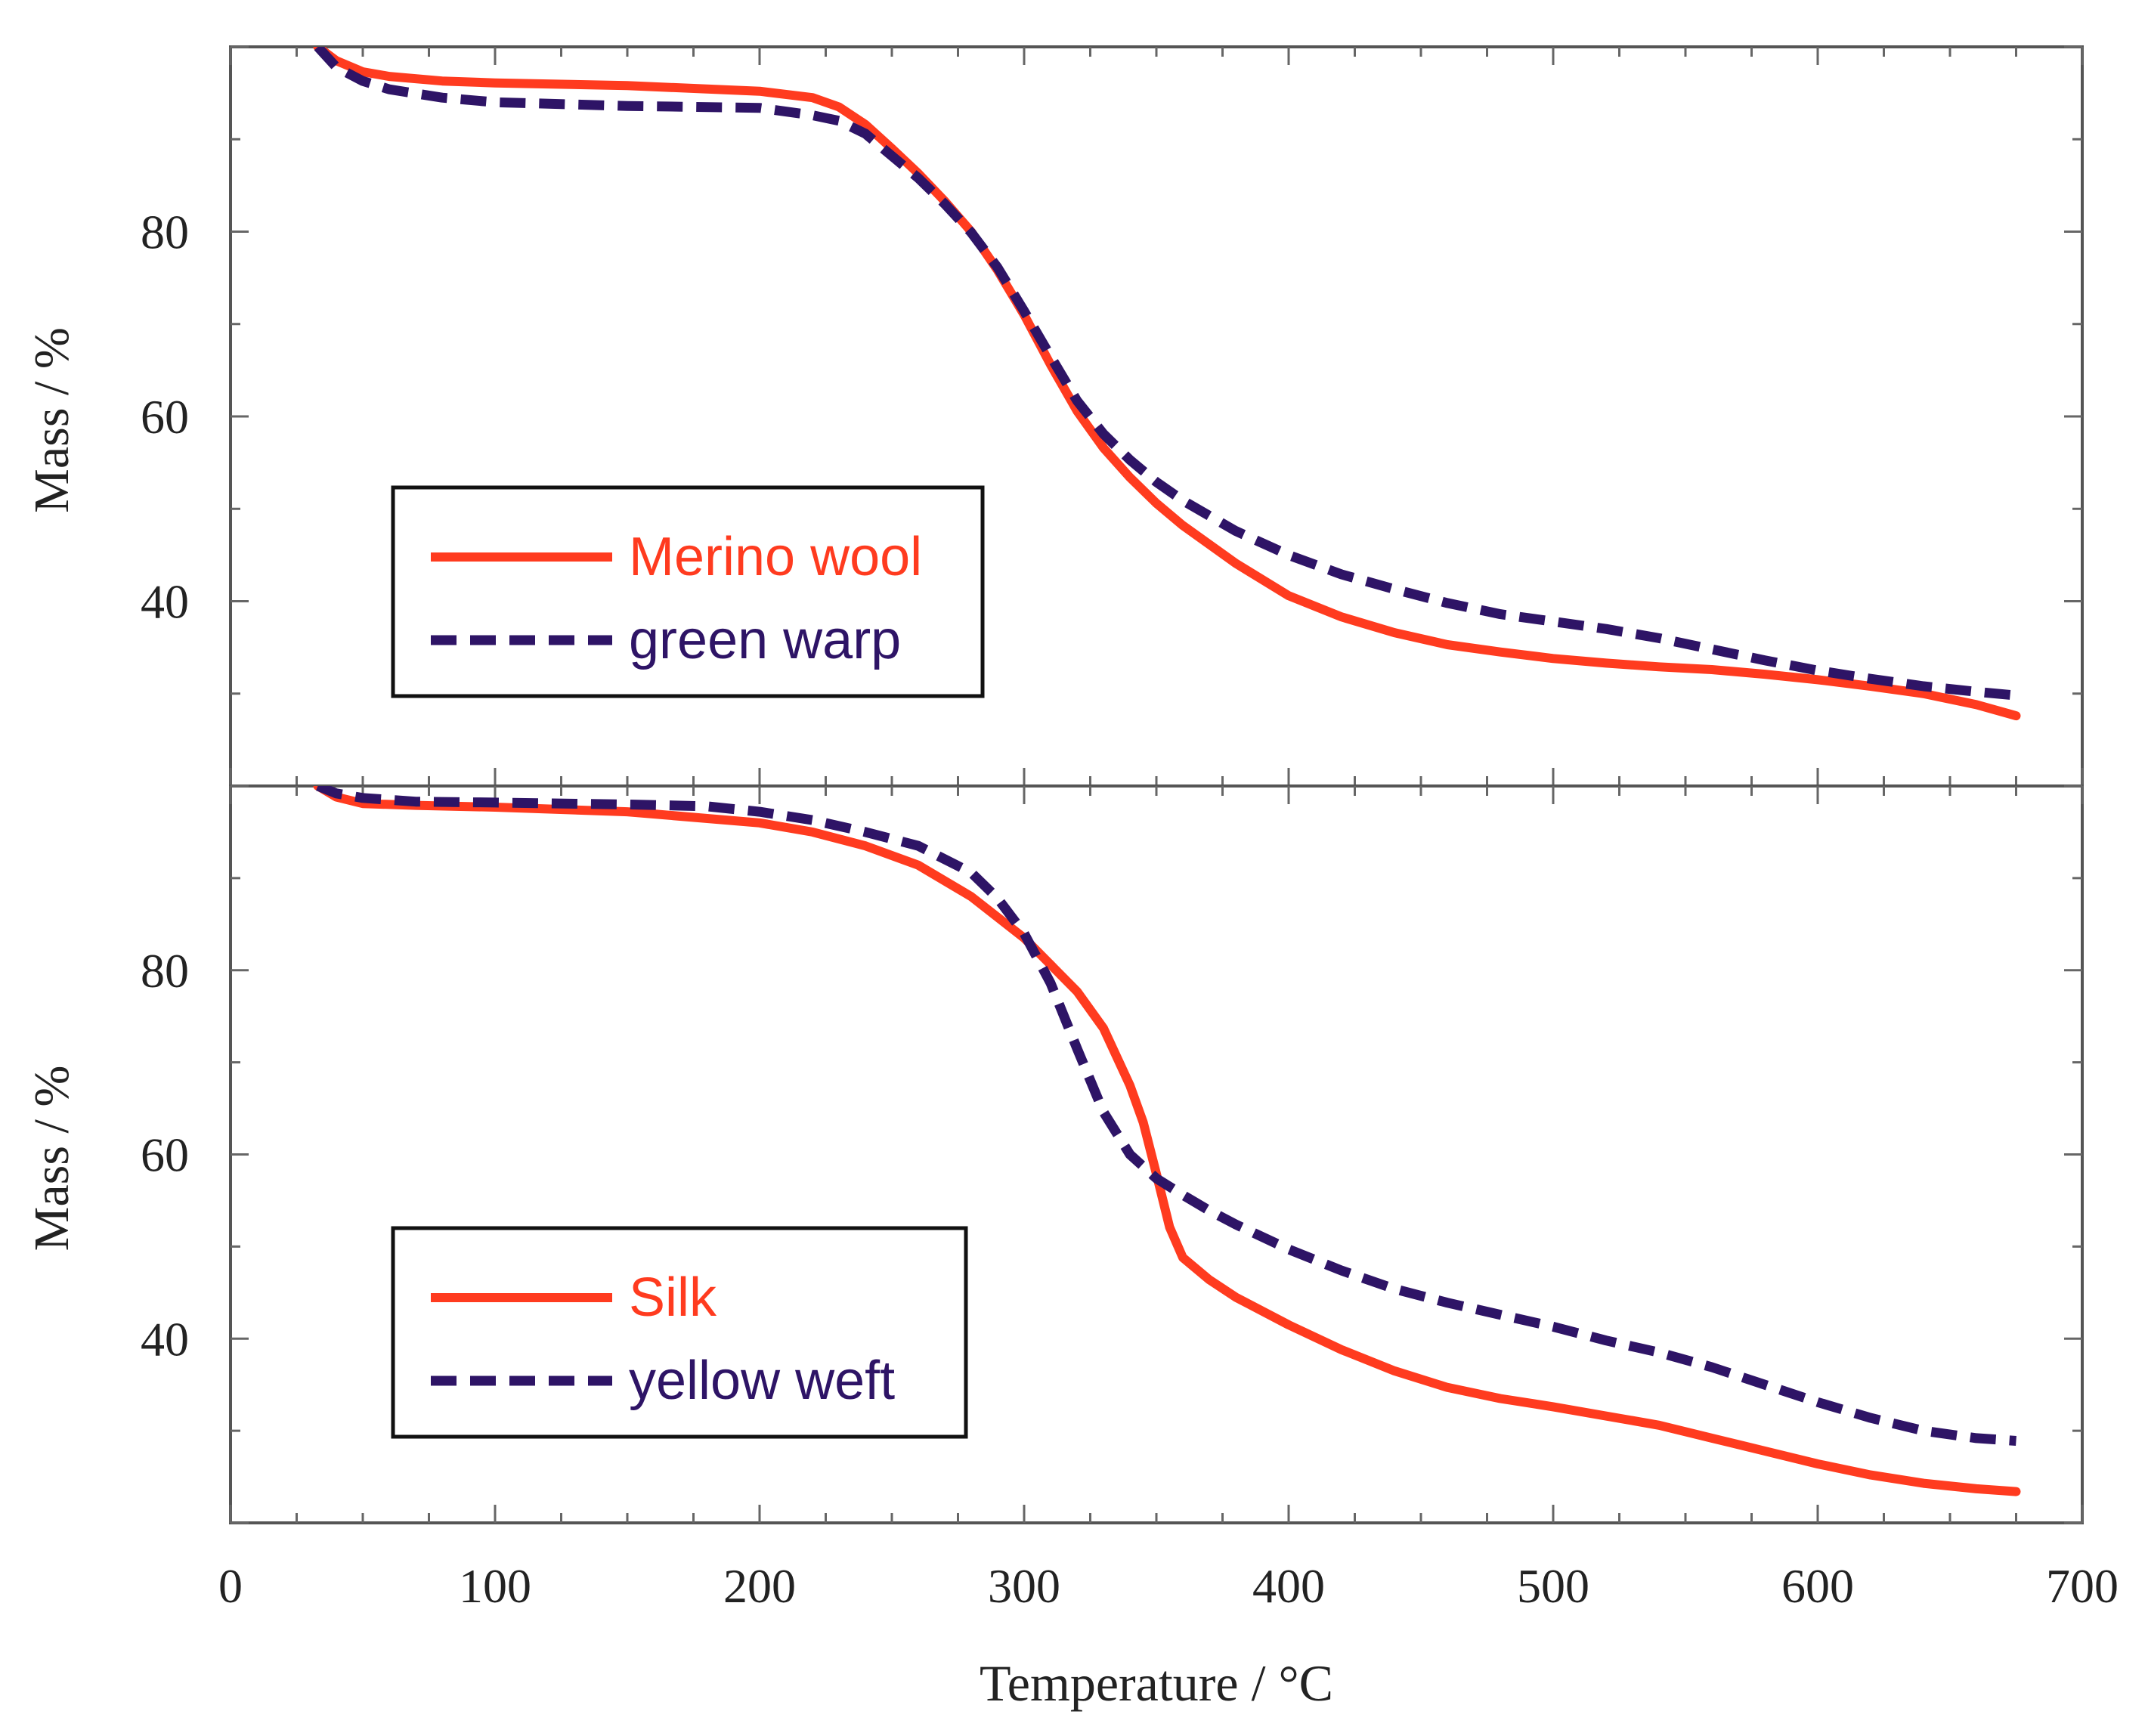 This screenshot has height=1736, width=2148. I want to click on x-tick-label: 400, so click(1288, 1586).